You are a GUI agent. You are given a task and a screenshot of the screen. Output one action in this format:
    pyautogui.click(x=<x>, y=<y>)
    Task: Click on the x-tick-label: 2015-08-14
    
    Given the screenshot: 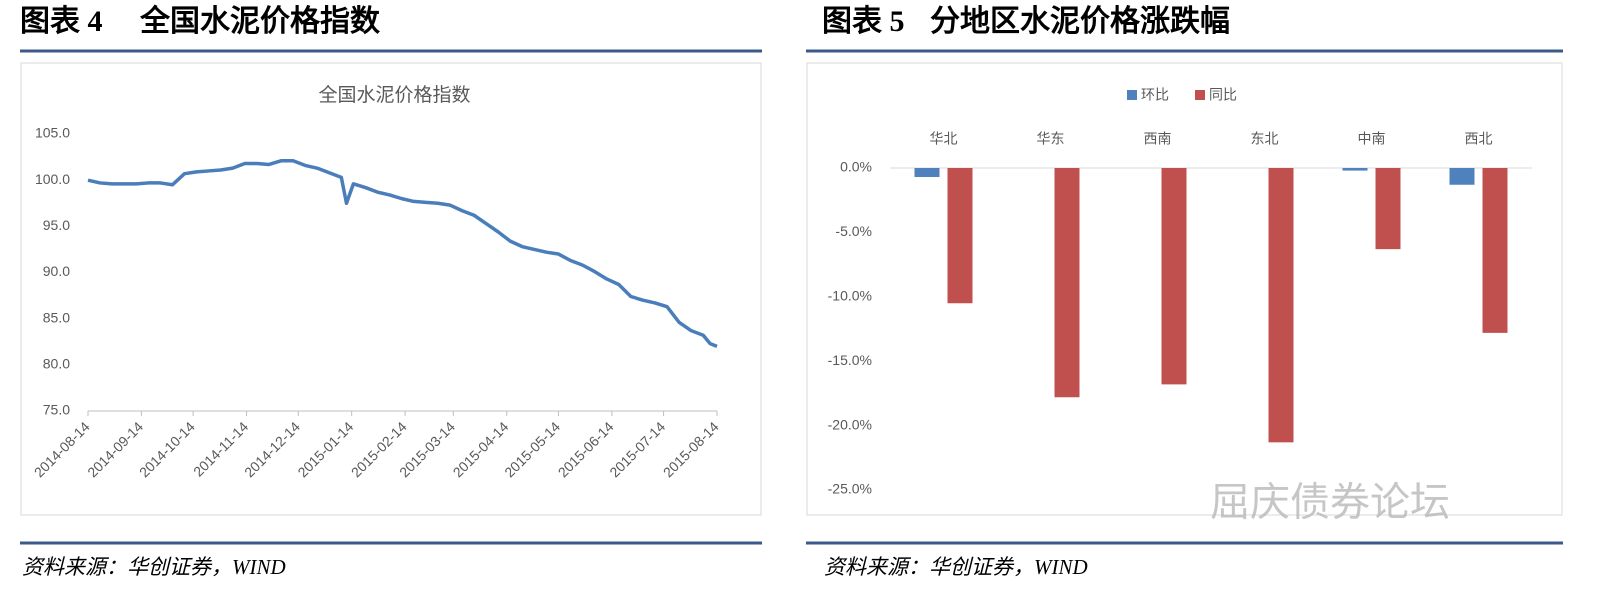 What is the action you would take?
    pyautogui.click(x=691, y=449)
    